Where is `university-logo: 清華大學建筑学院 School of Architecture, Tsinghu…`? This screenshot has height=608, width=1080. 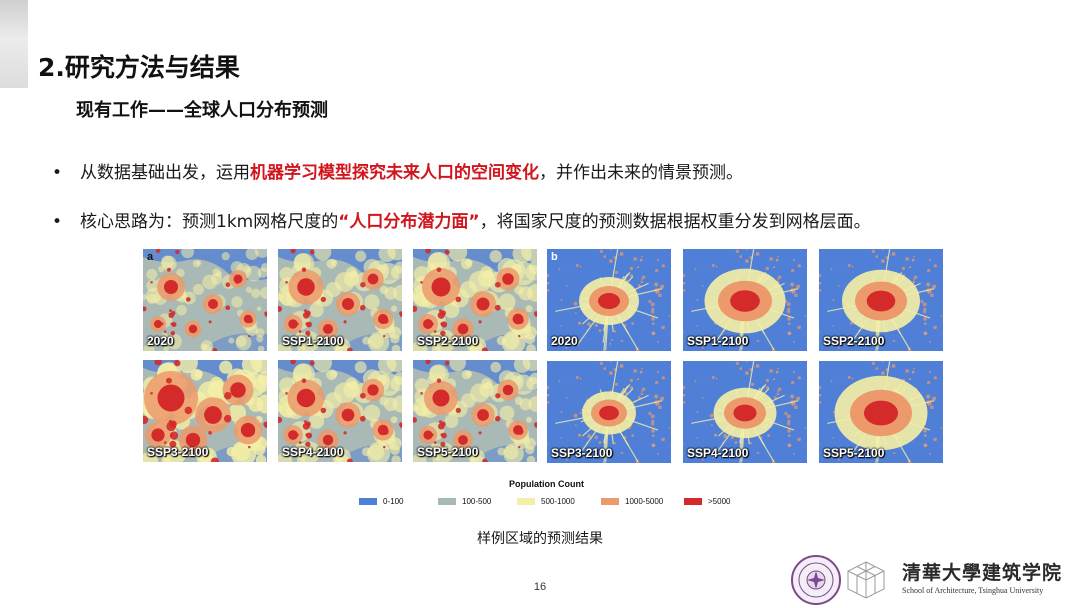 university-logo: 清華大學建筑学院 School of Architecture, Tsinghu… is located at coordinates (935, 581).